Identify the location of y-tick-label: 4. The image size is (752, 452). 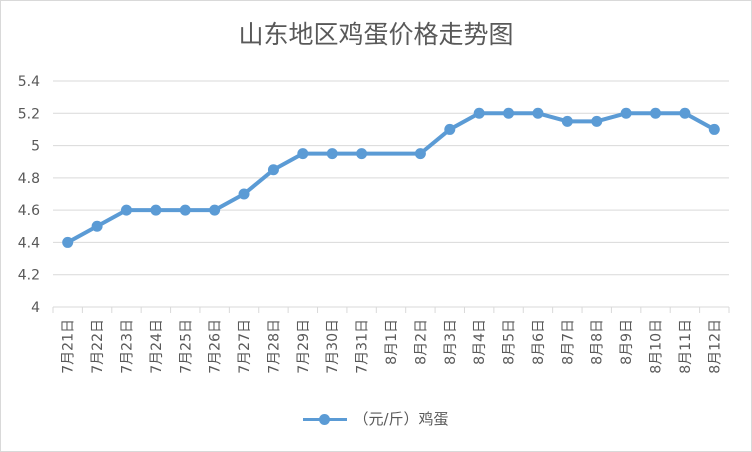
(35, 308).